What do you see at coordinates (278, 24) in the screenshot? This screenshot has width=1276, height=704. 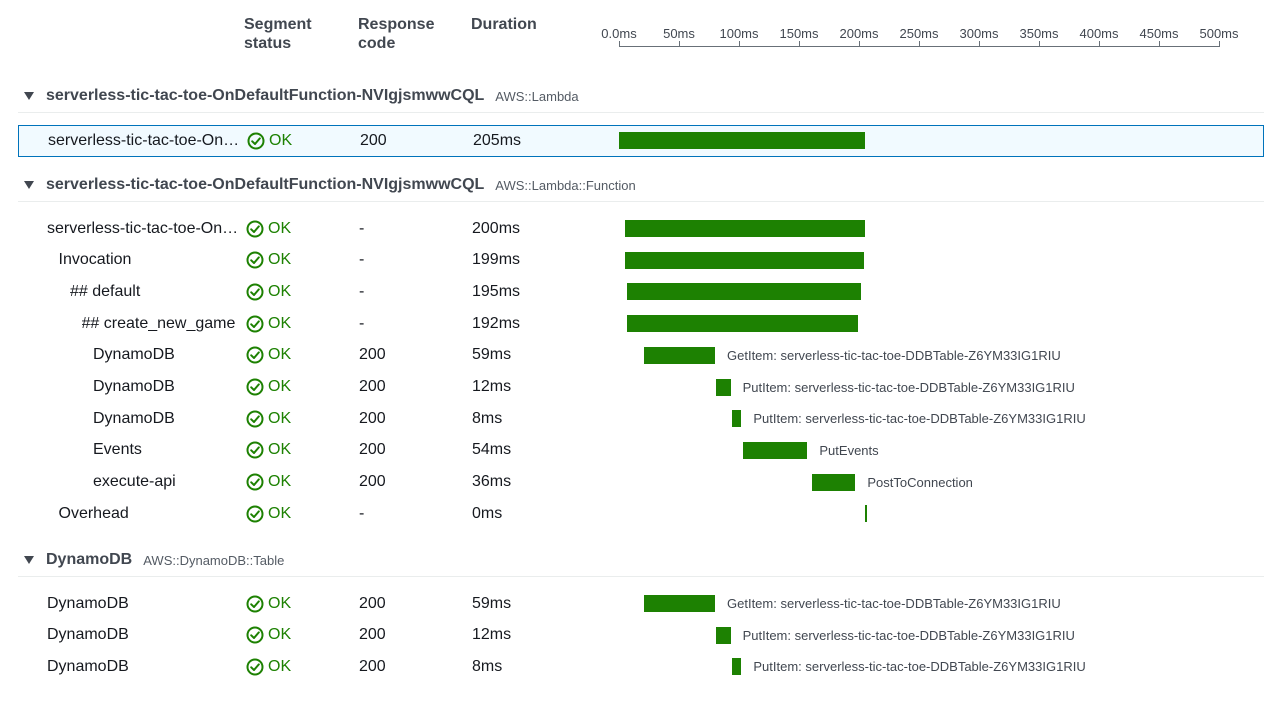 I see `segment-status-header-line1: Segment` at bounding box center [278, 24].